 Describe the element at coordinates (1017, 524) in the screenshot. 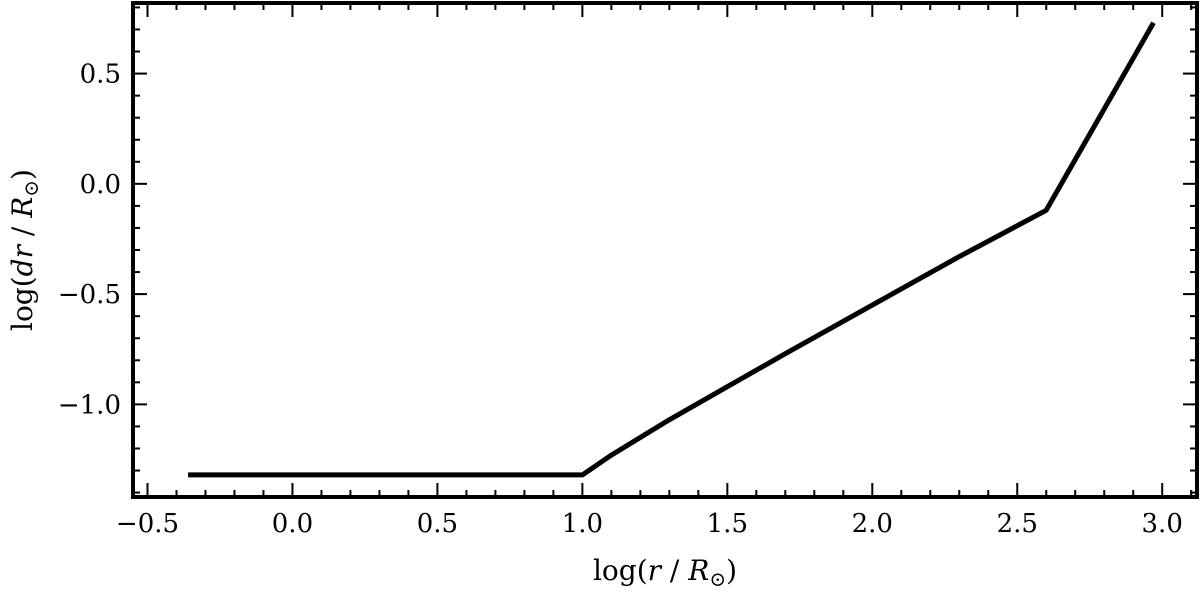

I see `x-tick-label: 2.5` at that location.